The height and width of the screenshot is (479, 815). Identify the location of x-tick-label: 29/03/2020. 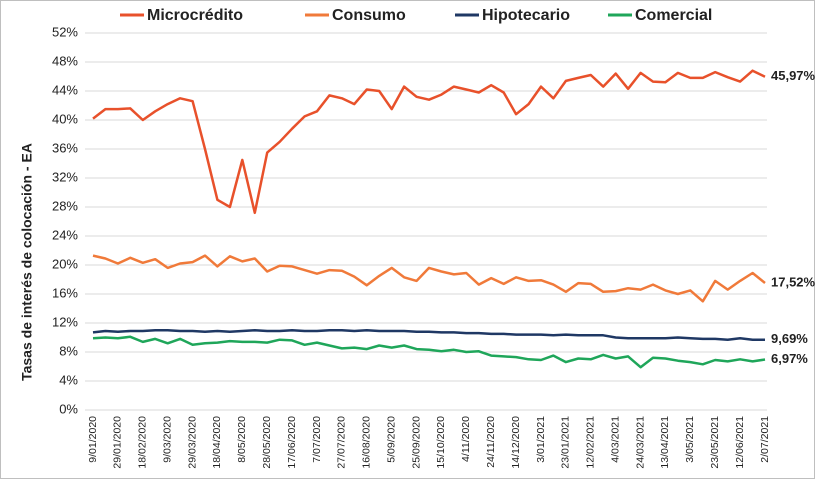
(192, 442).